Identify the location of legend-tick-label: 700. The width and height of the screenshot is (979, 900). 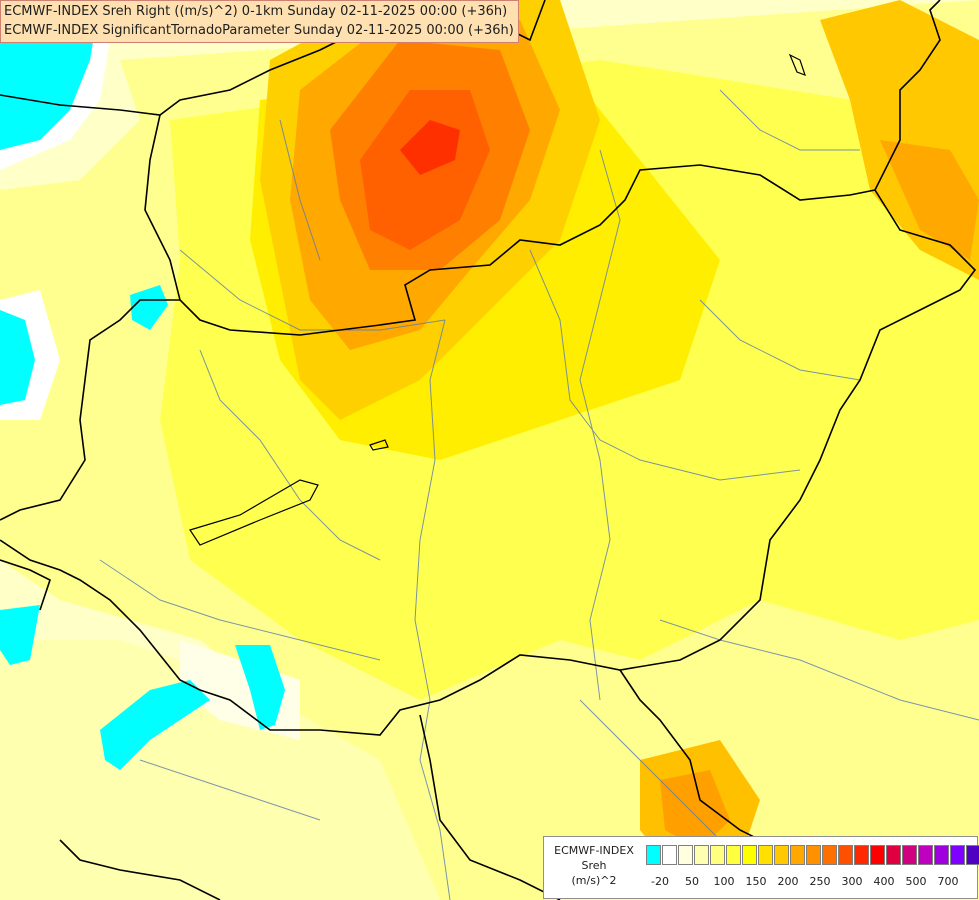
(948, 881).